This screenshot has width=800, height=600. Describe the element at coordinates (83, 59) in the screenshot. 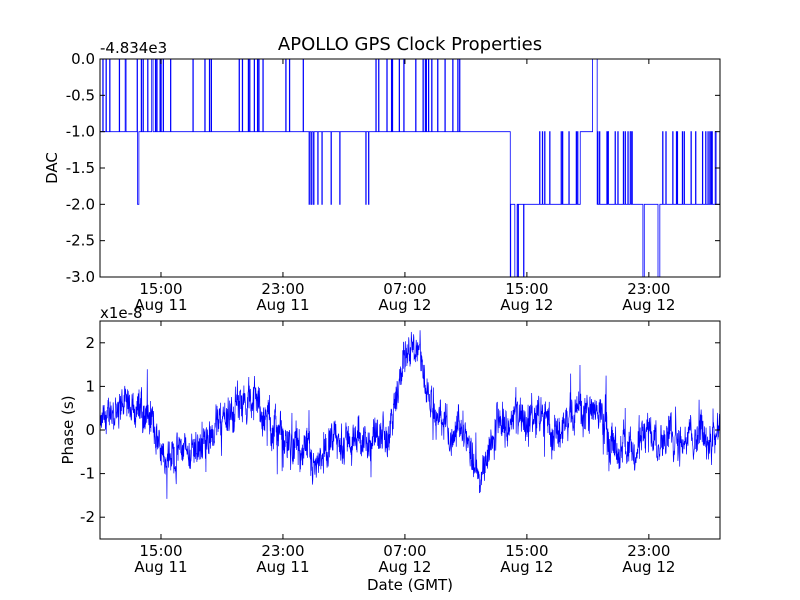

I see `y-tick-label: 0.0` at that location.